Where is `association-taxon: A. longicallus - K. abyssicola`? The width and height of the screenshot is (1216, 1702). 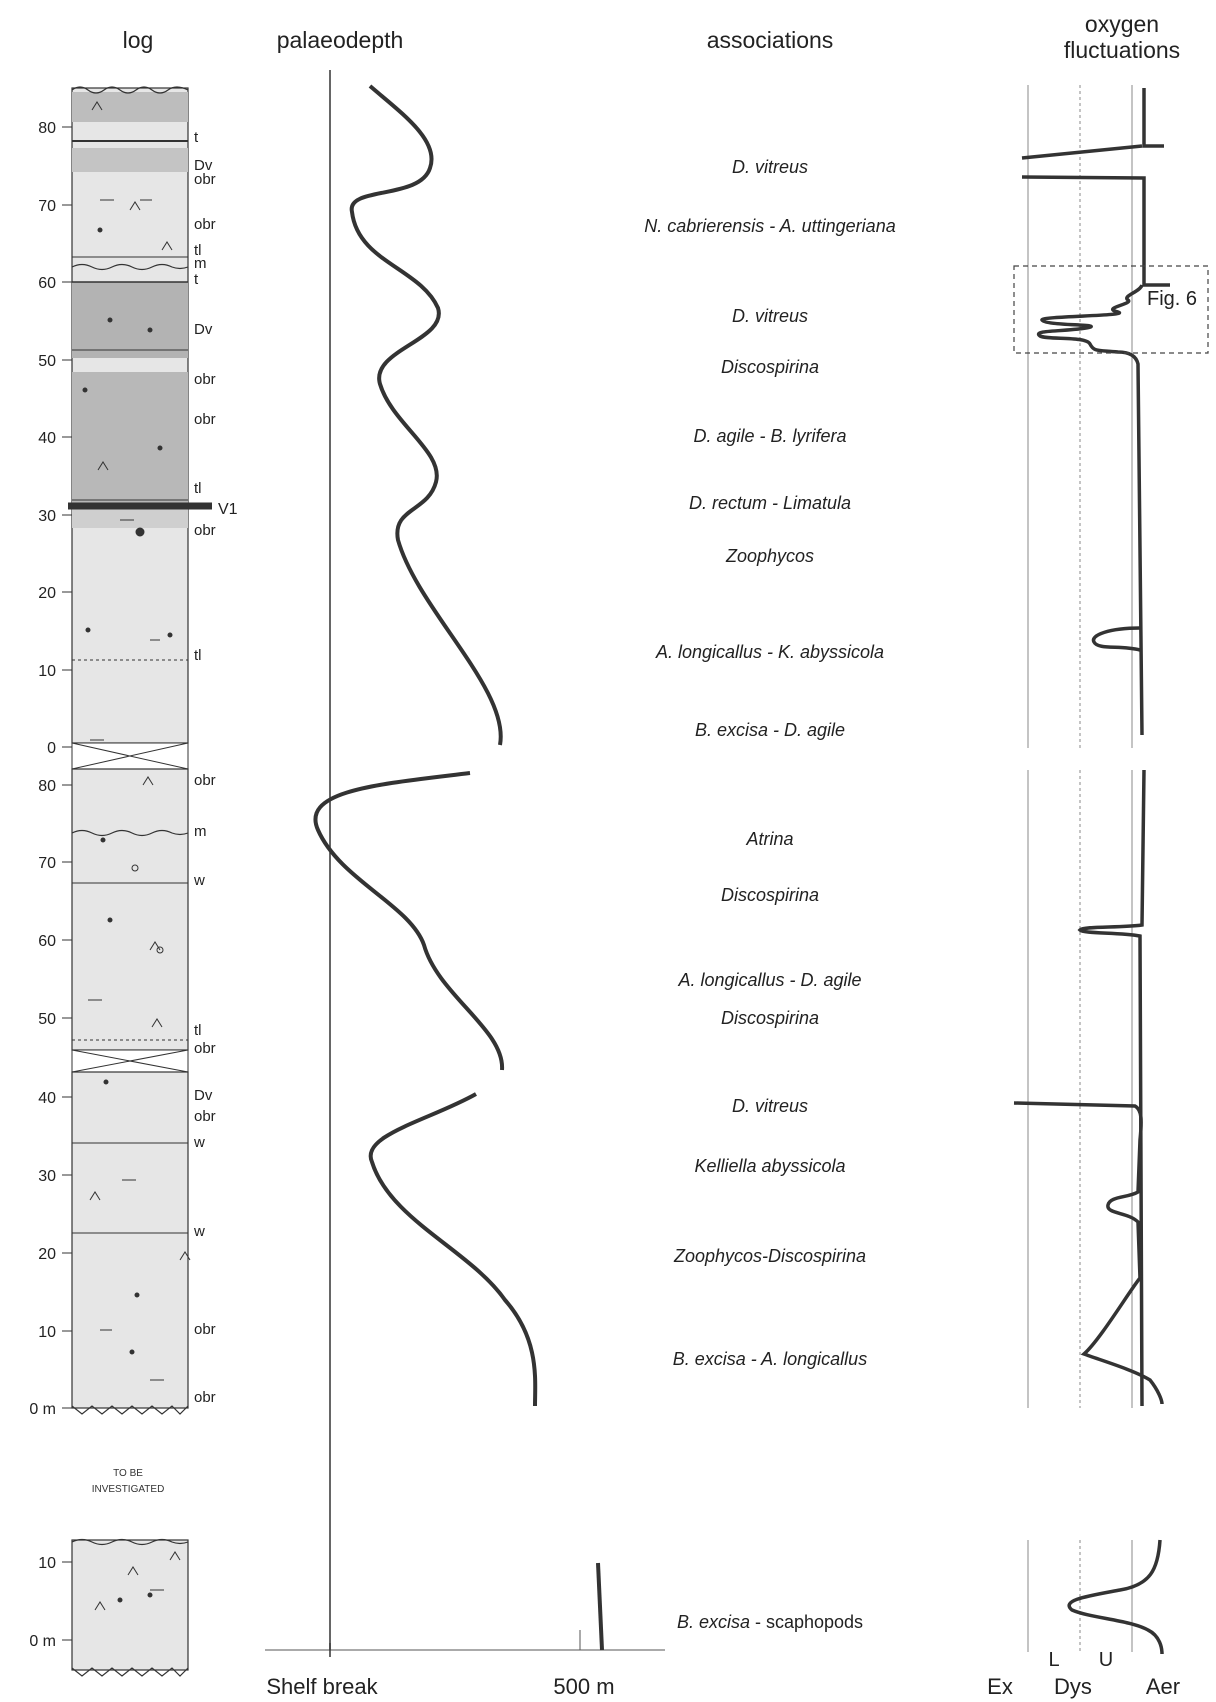
association-taxon: A. longicallus - K. abyssicola is located at coordinates (769, 652).